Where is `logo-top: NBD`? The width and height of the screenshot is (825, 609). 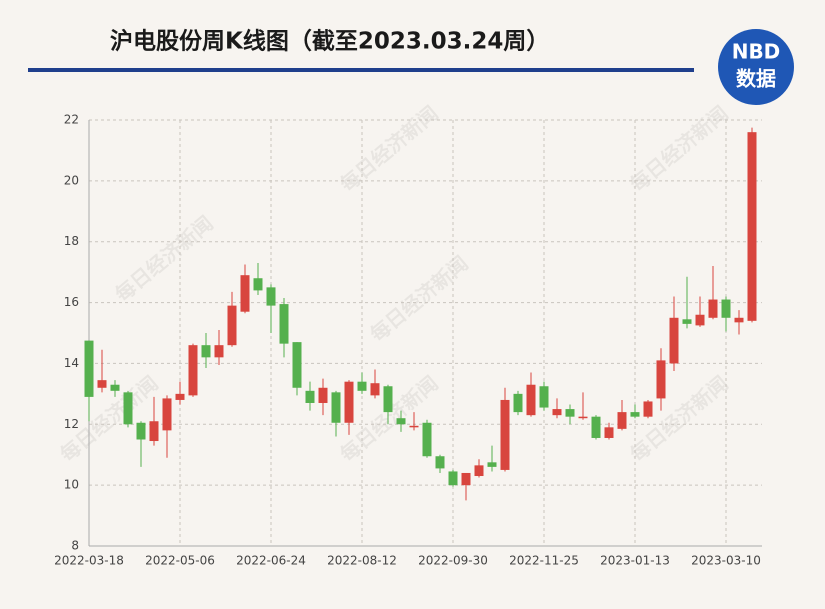 logo-top: NBD is located at coordinates (756, 52).